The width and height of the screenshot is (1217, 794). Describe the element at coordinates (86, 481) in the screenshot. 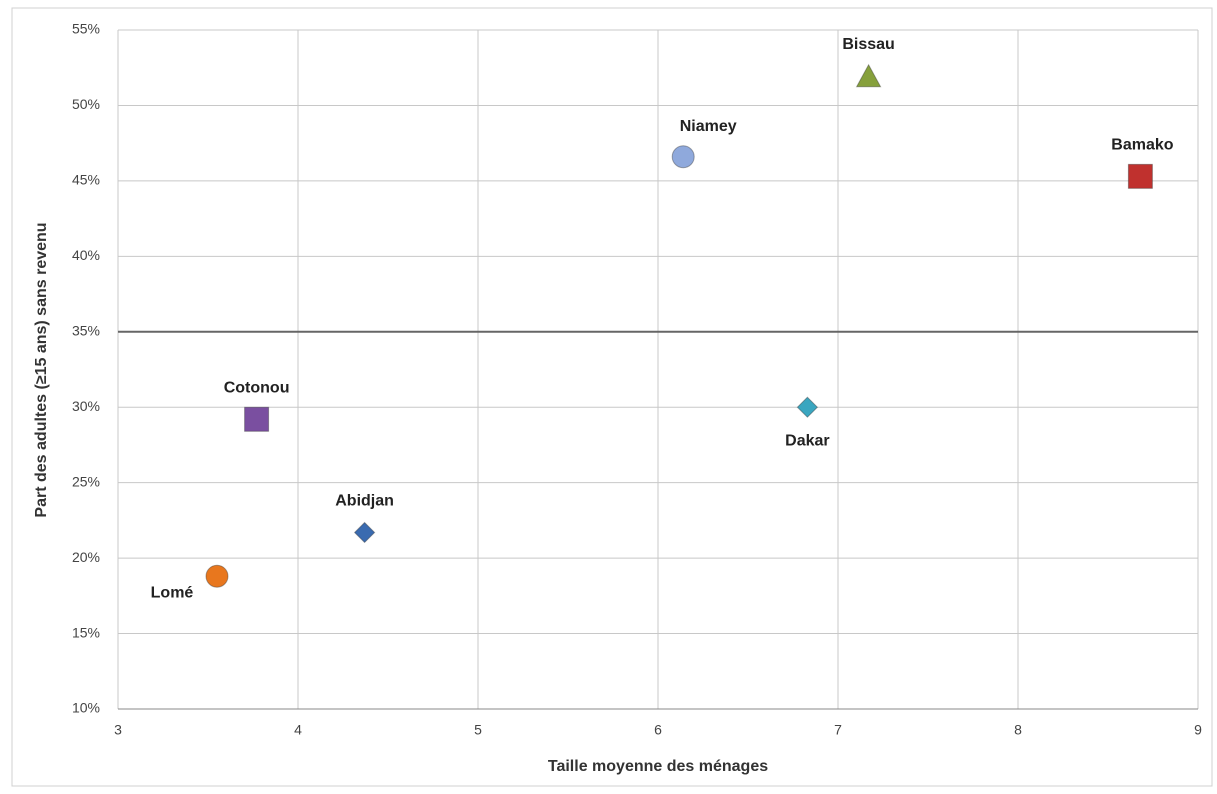

I see `y-tick-label: 25%` at that location.